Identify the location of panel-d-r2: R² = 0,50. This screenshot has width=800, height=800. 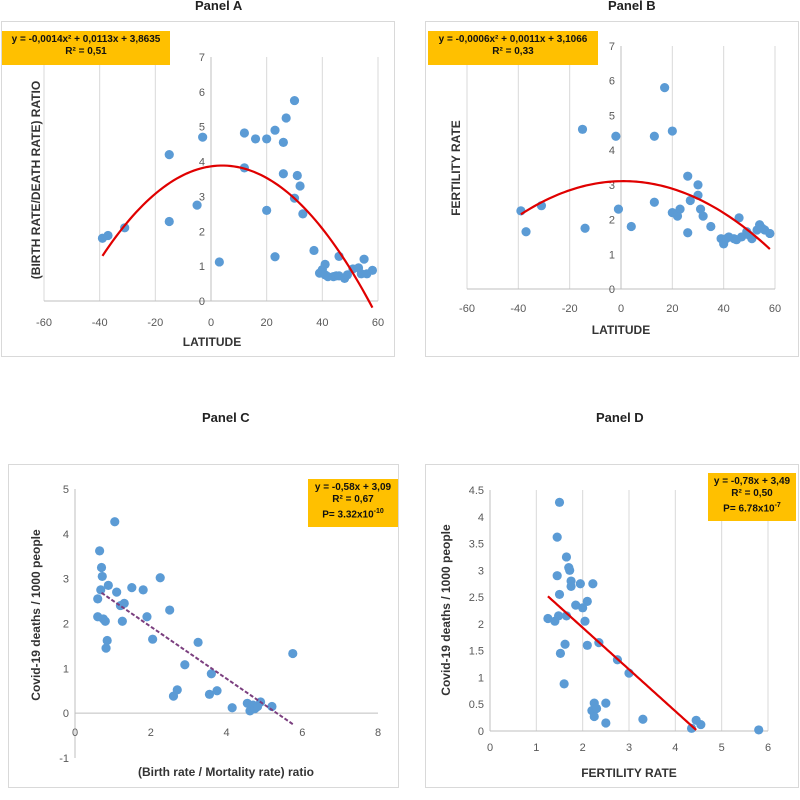
(752, 493).